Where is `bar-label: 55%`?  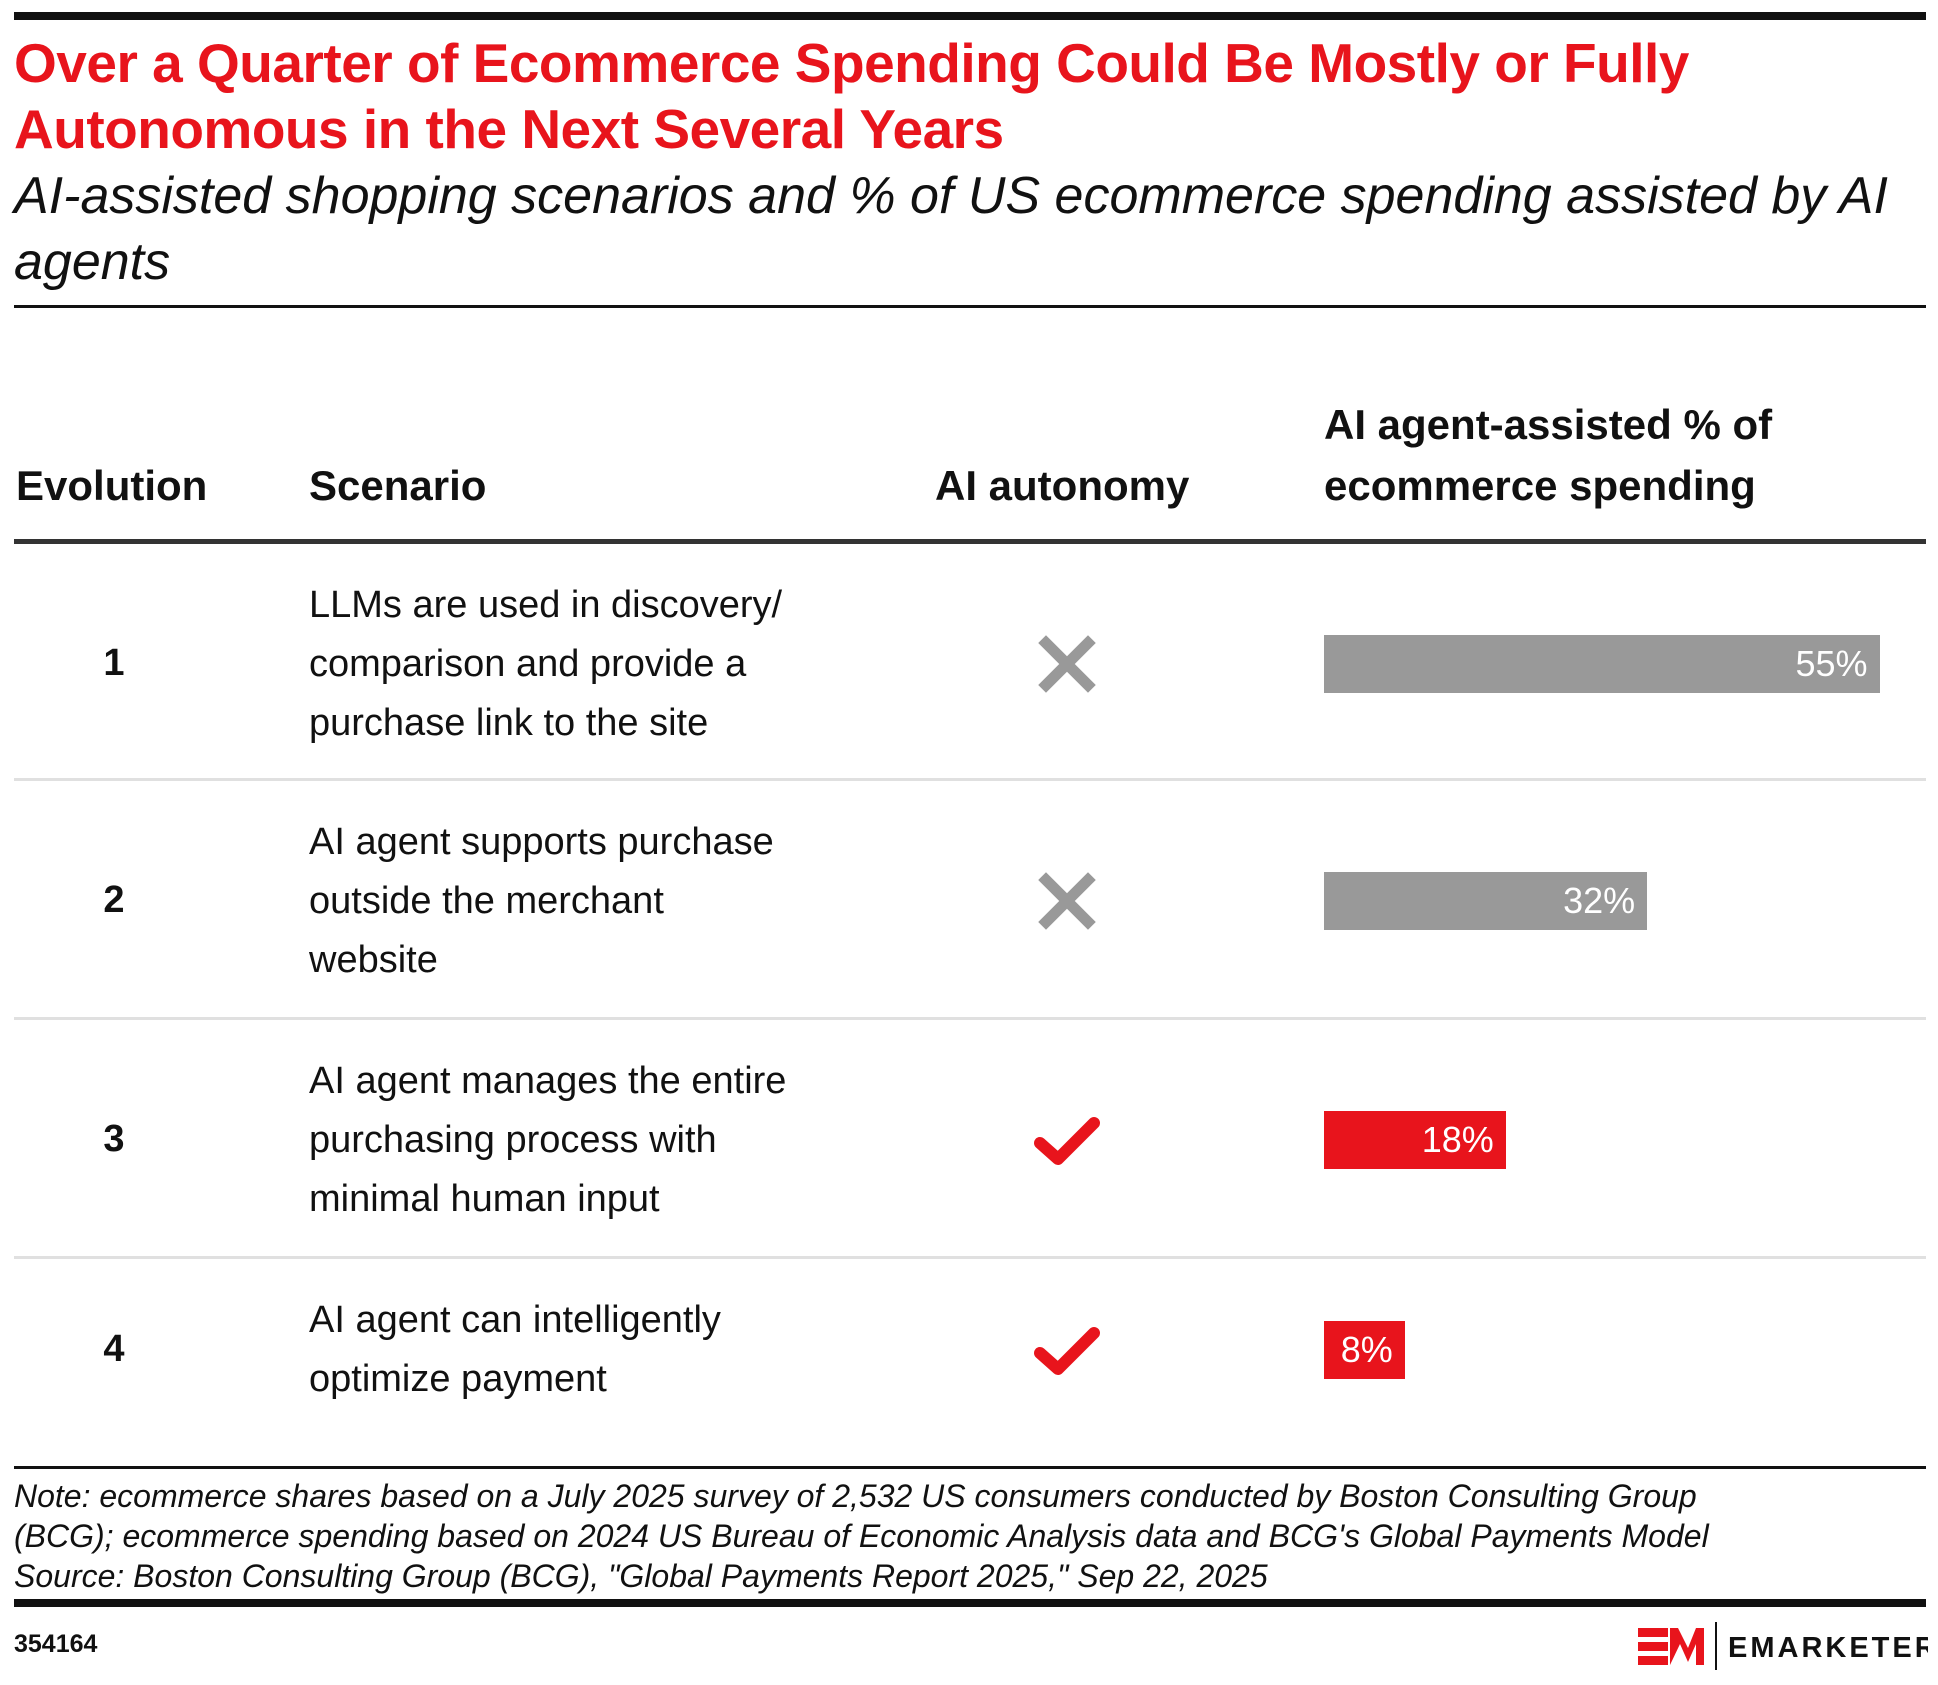
bar-label: 55% is located at coordinates (1831, 663).